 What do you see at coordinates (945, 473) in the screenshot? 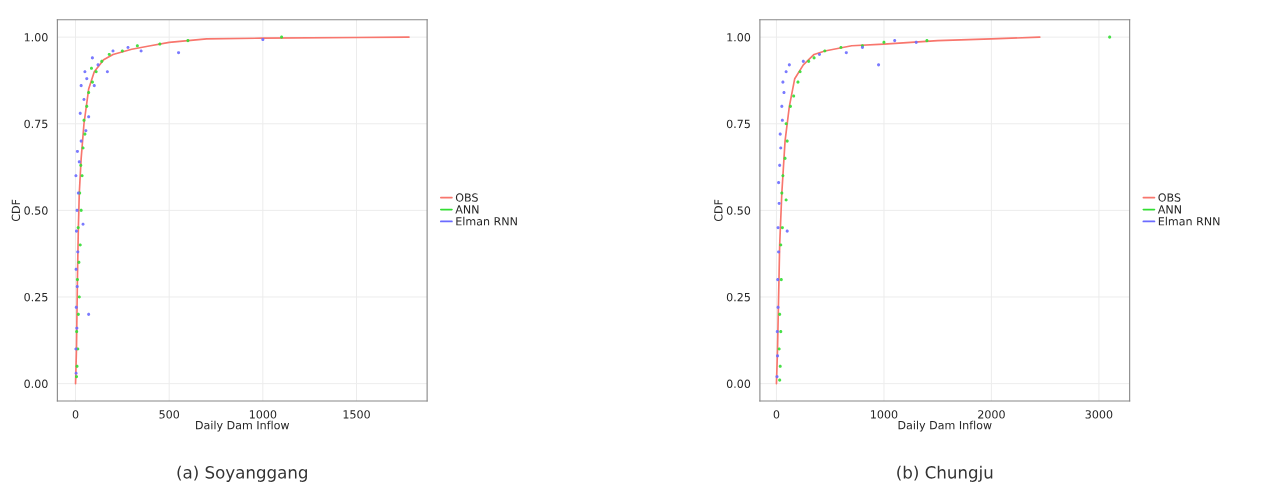
I see `text: (b) Chungju` at bounding box center [945, 473].